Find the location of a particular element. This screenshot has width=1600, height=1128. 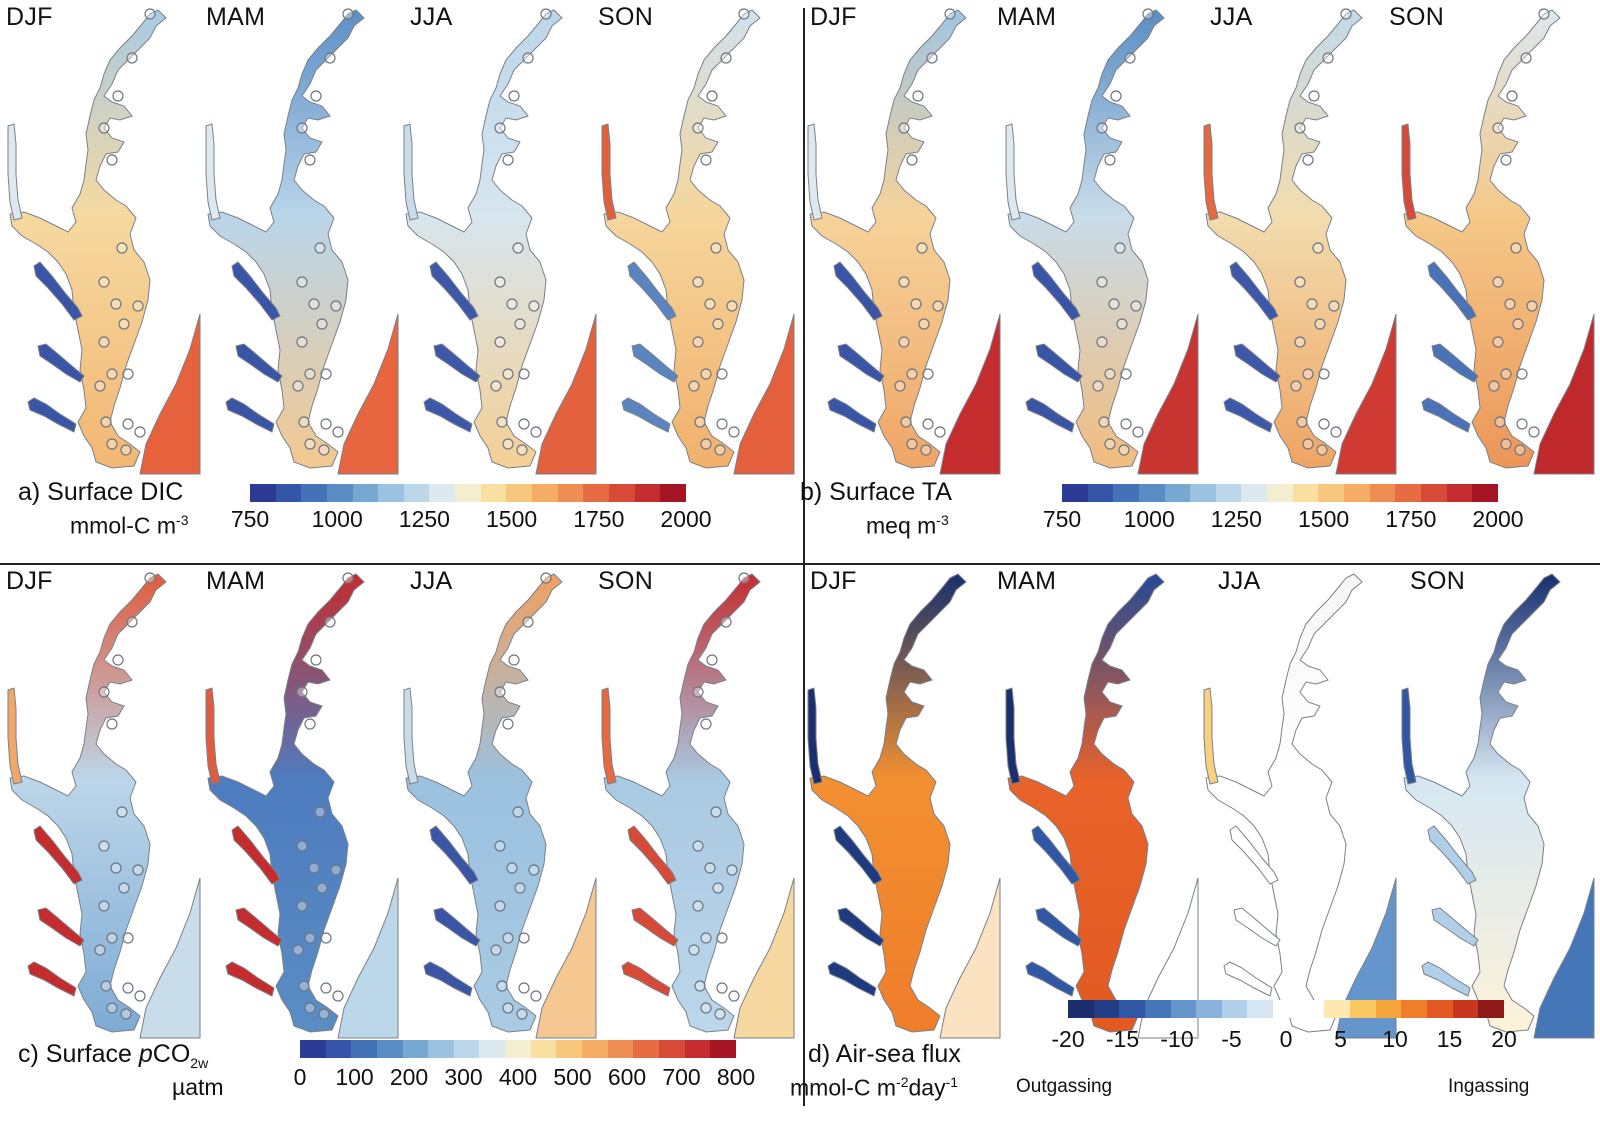

vertical-divider is located at coordinates (804, 557).